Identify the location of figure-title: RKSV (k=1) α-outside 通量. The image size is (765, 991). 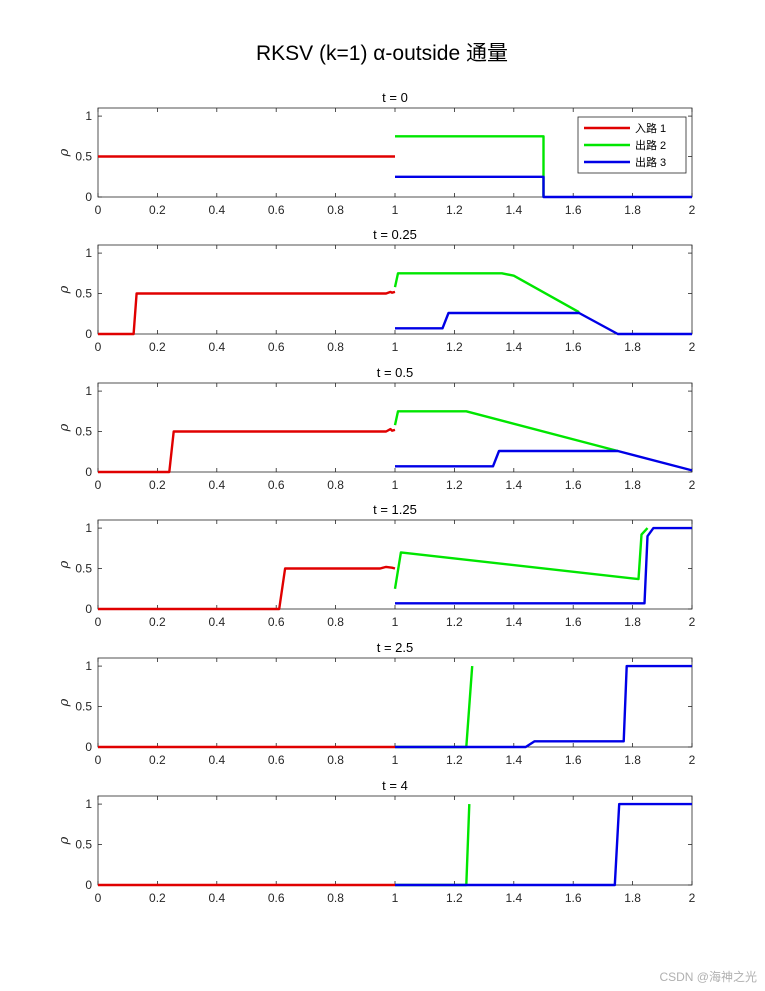
(382, 53).